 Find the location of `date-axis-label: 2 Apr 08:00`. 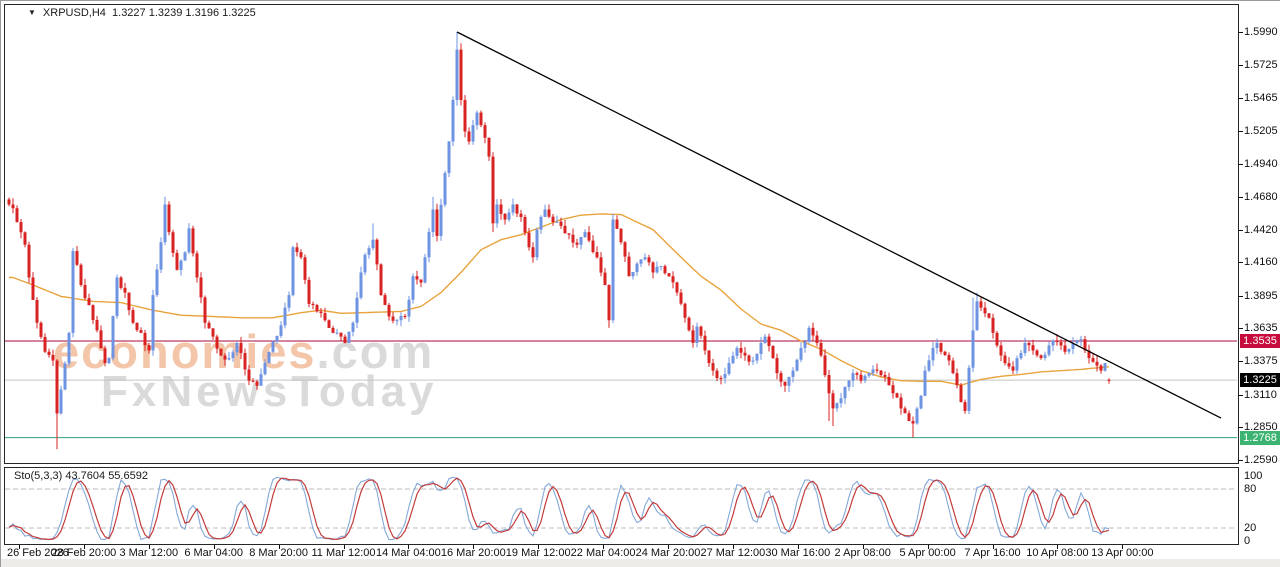

date-axis-label: 2 Apr 08:00 is located at coordinates (862, 553).